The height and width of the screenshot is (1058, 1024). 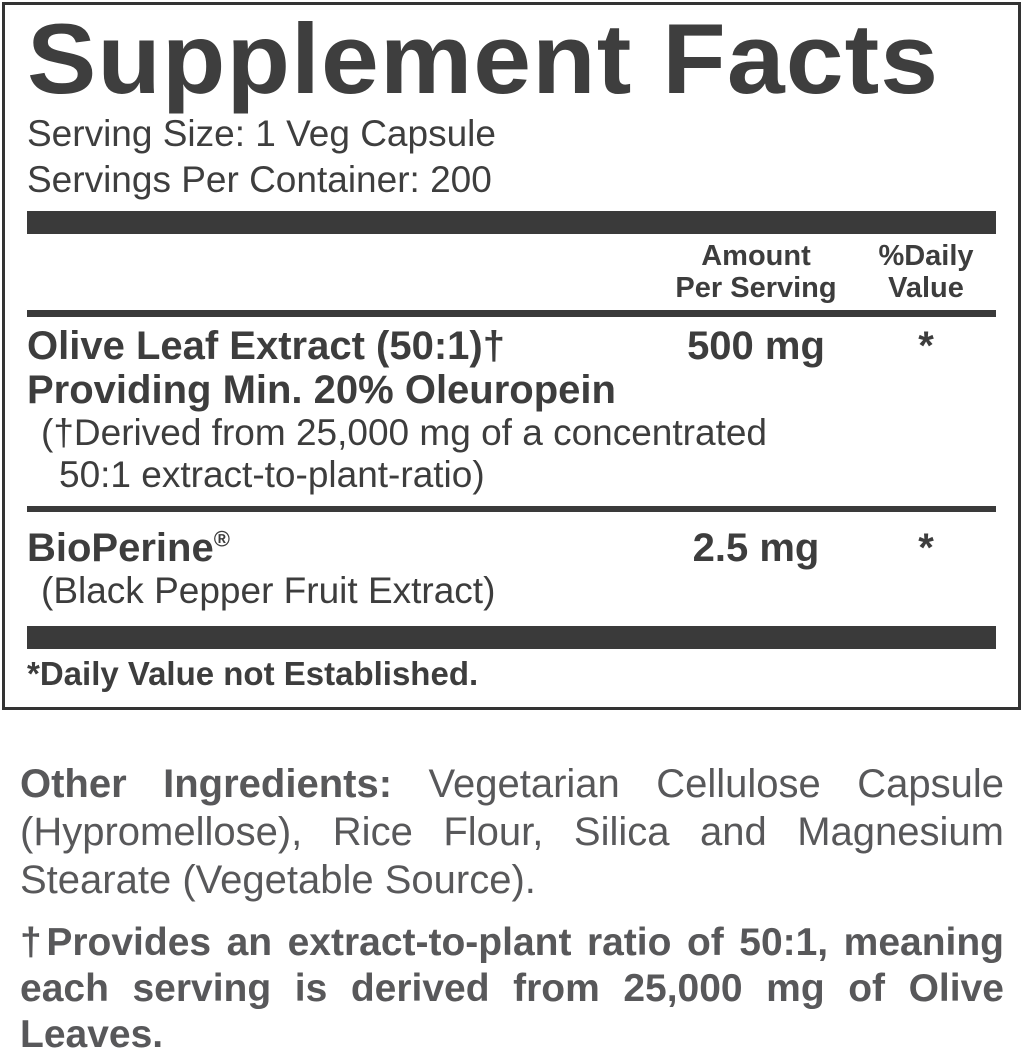 What do you see at coordinates (206, 784) in the screenshot?
I see `other-ingredients-label: Other Ingredients:` at bounding box center [206, 784].